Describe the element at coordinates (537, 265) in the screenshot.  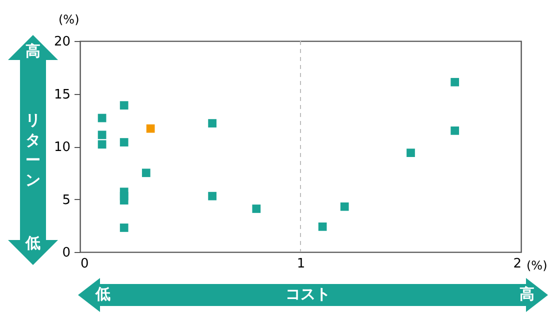
I see `x-axis-title: (%)` at that location.